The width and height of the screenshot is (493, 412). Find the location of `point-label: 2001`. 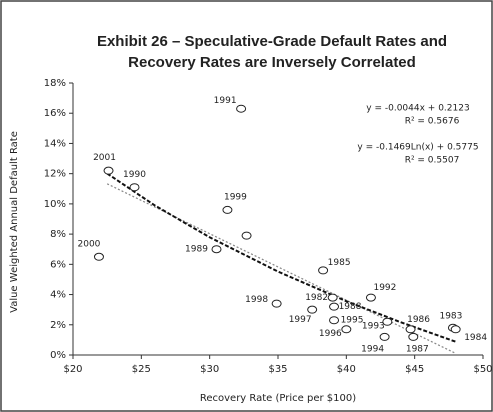

point-label: 2001 is located at coordinates (104, 158).